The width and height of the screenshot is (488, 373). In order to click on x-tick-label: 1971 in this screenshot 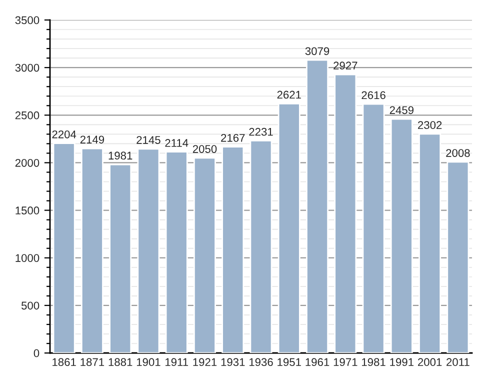, I will do `click(346, 362)`.